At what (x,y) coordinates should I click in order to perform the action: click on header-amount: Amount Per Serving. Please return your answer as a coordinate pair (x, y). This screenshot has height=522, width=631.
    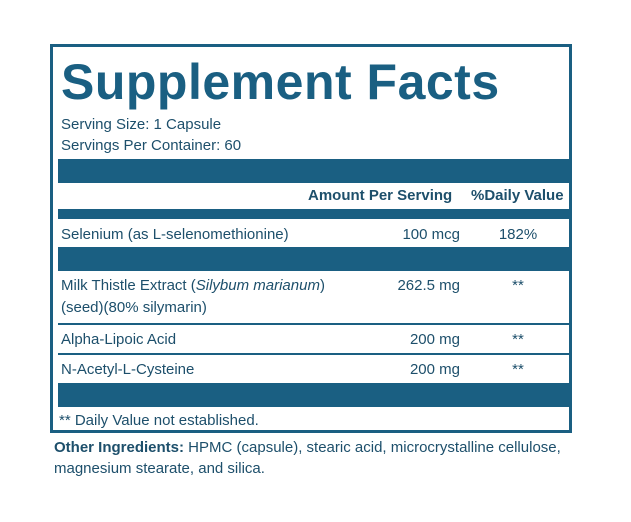
    Looking at the image, I should click on (380, 195).